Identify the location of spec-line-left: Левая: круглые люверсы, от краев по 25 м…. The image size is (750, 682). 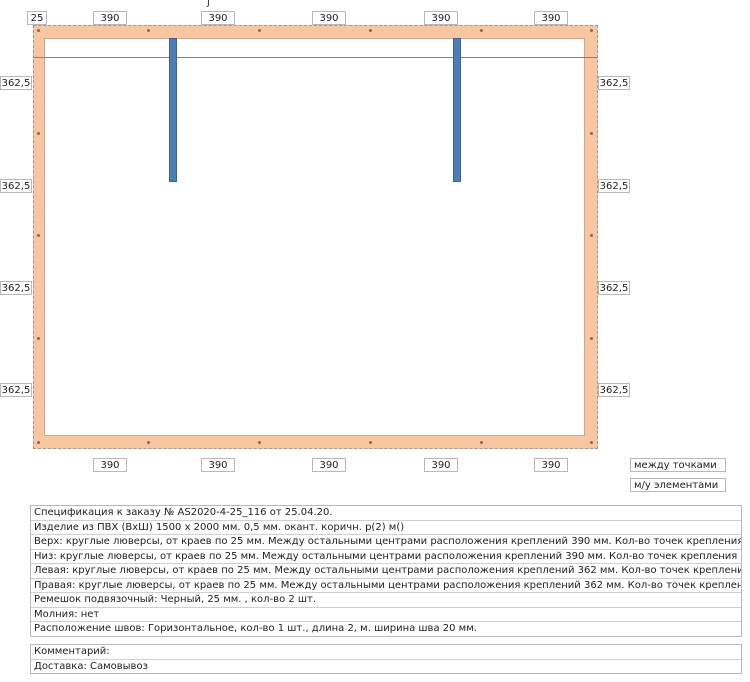
(386, 571).